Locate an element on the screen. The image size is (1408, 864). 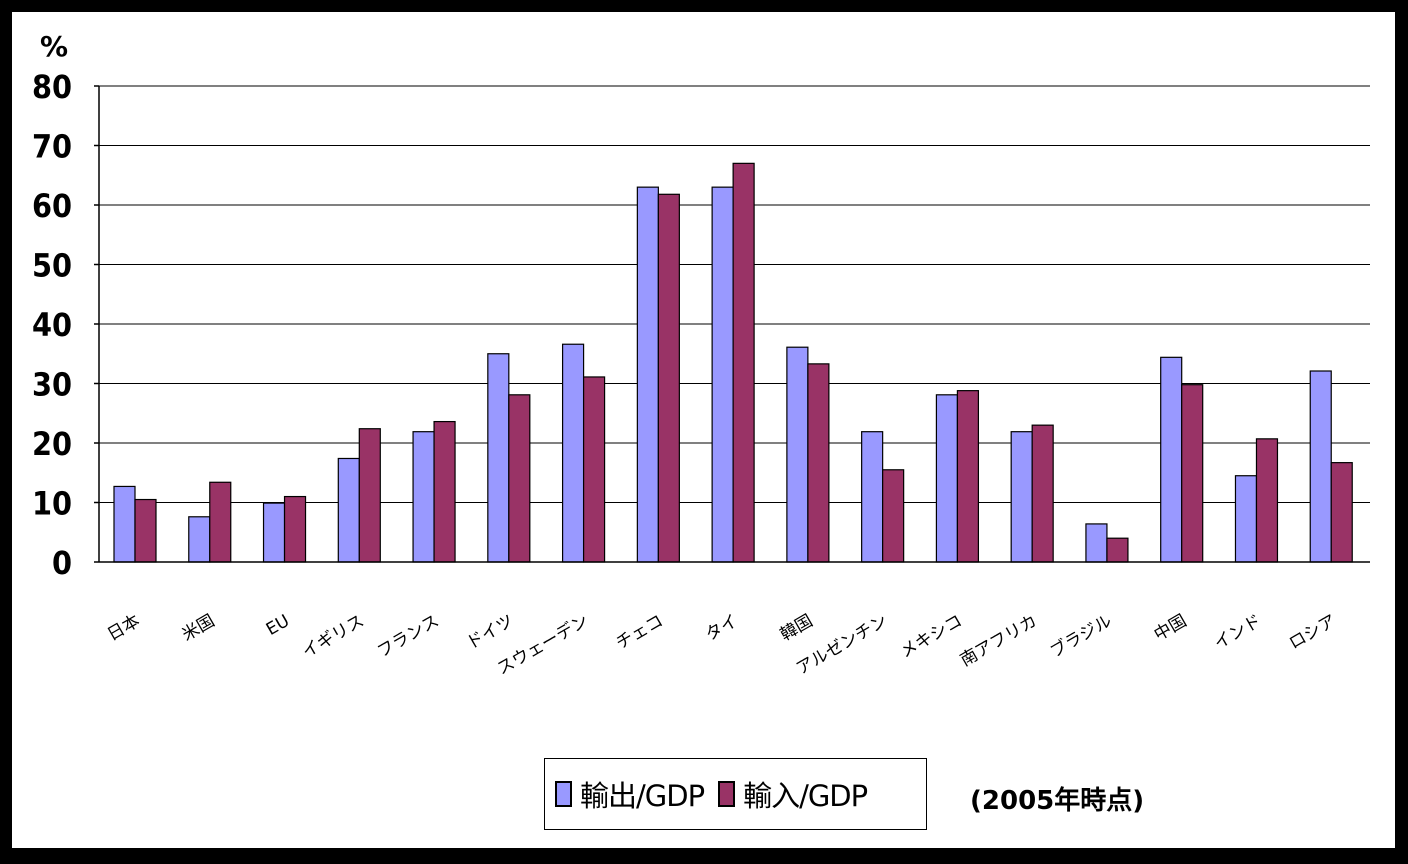
category-label: 韓国 is located at coordinates (796, 628).